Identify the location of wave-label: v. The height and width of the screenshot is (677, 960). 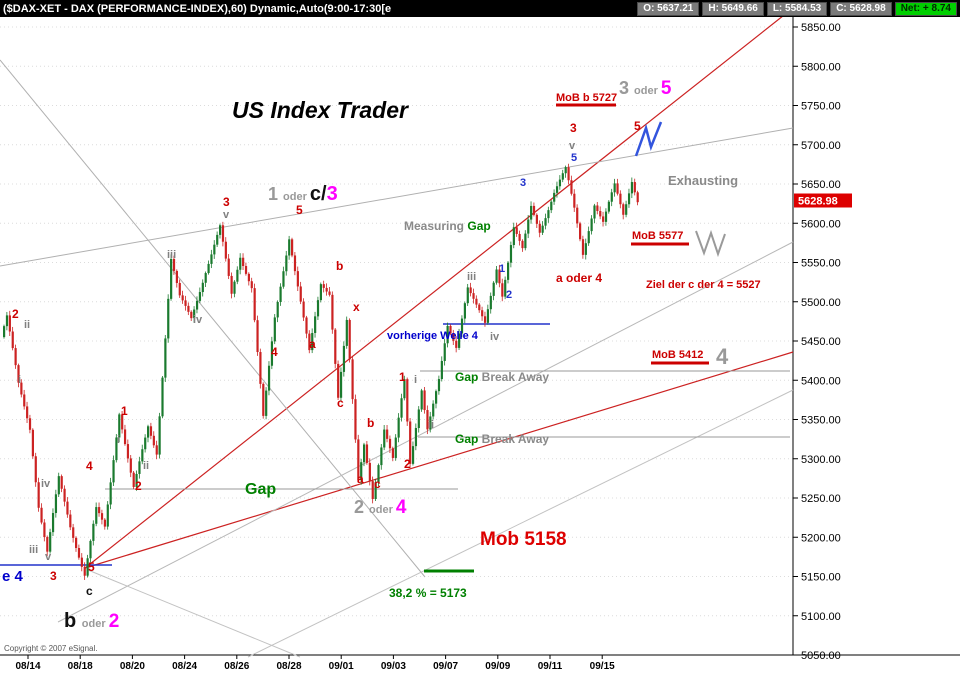
(48, 557).